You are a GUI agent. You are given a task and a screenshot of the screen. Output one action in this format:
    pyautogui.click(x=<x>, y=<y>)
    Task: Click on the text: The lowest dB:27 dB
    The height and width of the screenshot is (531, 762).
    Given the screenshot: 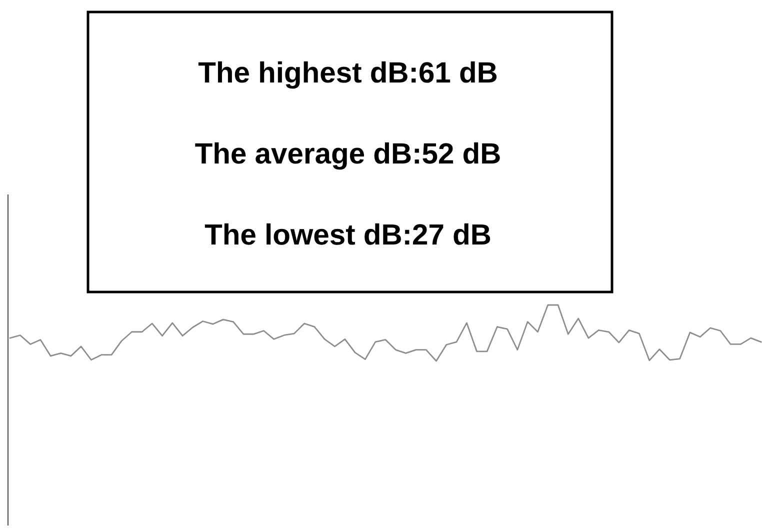 What is the action you would take?
    pyautogui.click(x=347, y=234)
    